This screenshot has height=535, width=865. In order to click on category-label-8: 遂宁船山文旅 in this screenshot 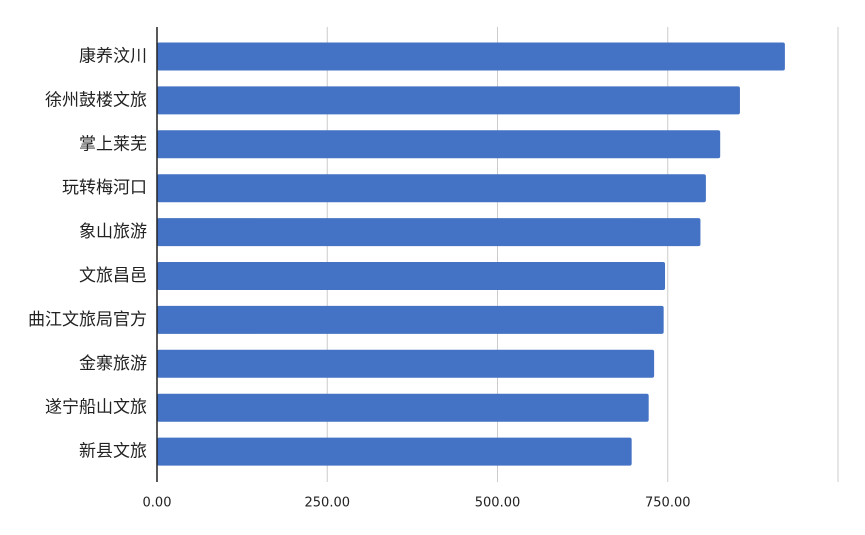, I will do `click(96, 408)`.